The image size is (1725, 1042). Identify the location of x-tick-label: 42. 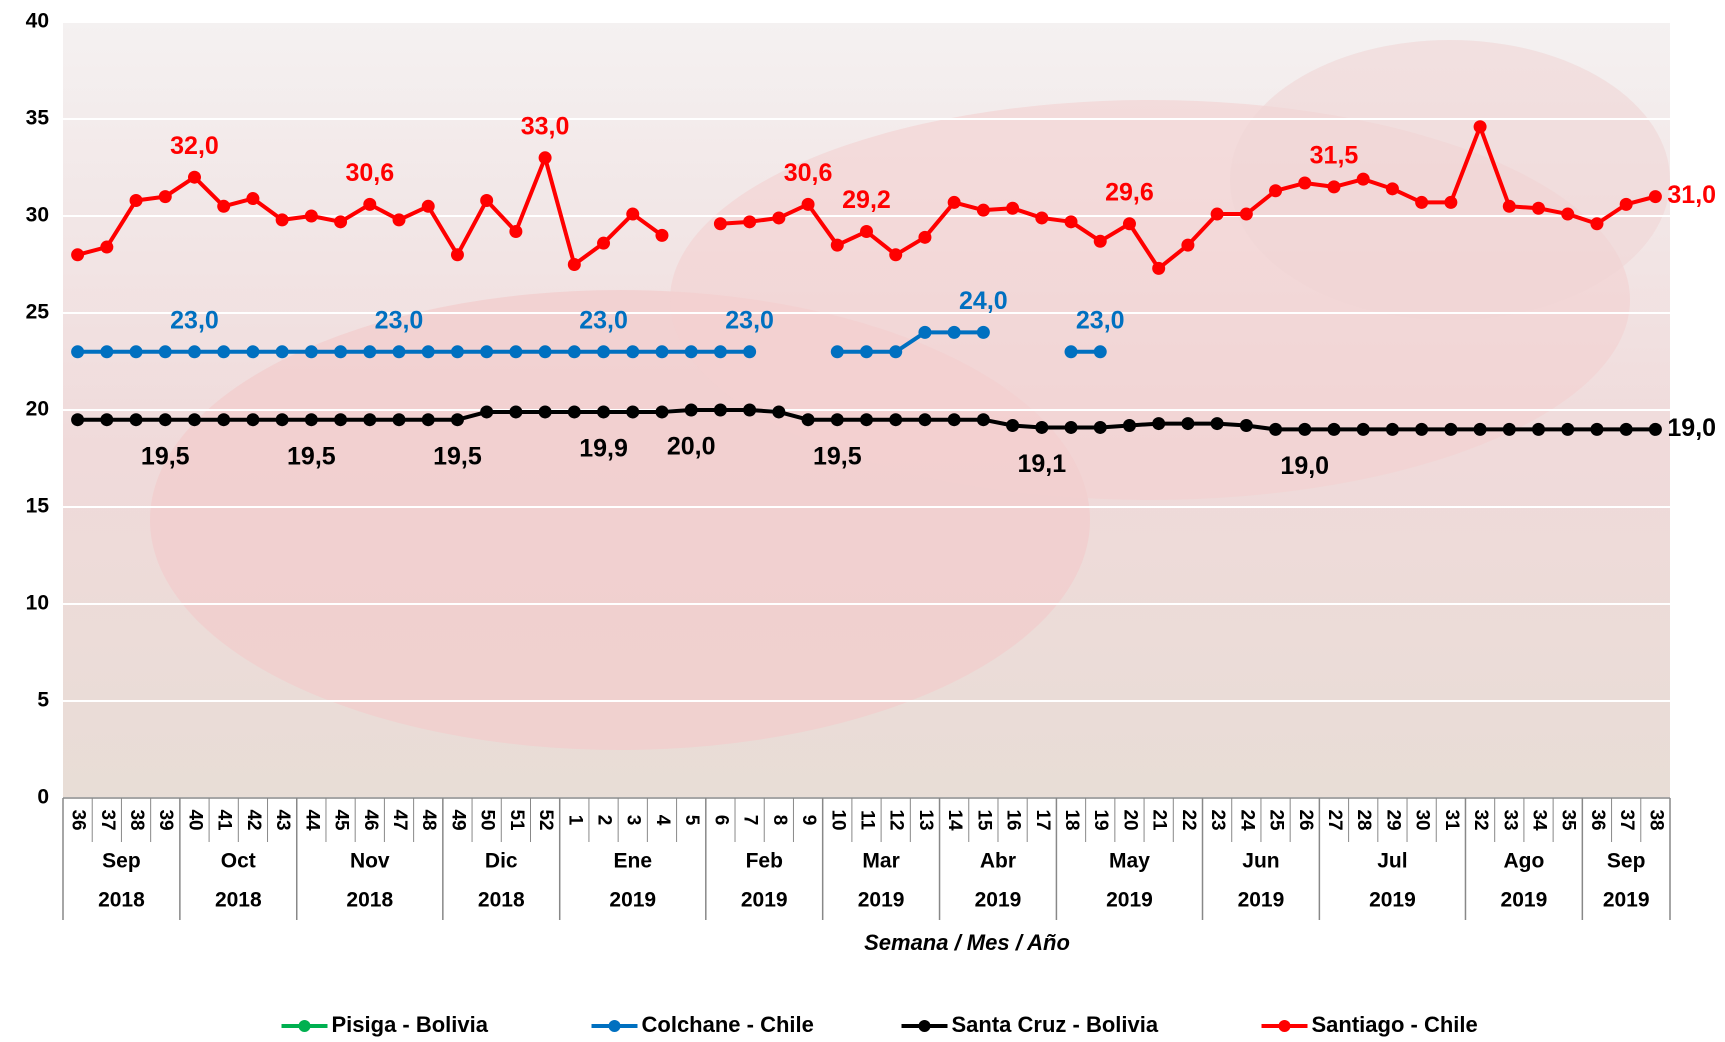
(253, 819).